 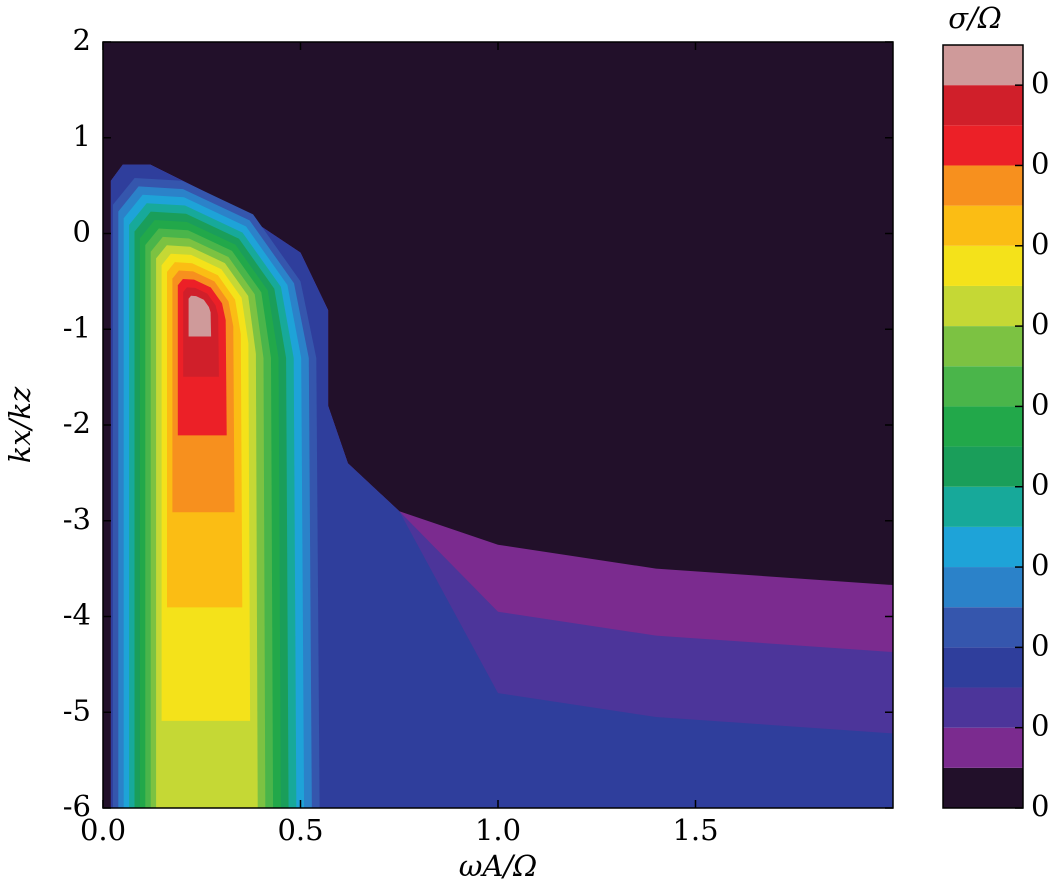 I want to click on colorbar-tick-label: 0.18, so click(x=1041, y=324).